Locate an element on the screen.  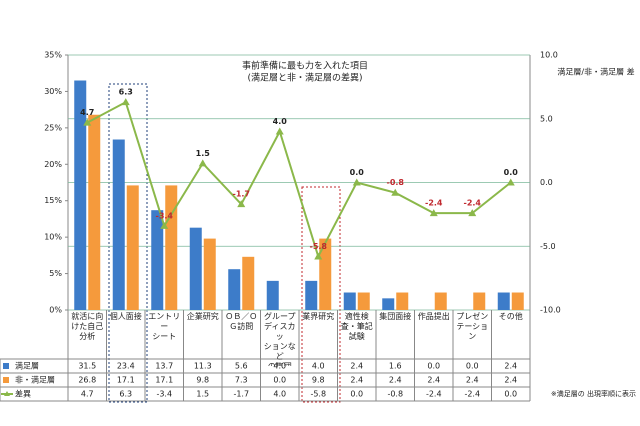
x-tick-label: 適性検 査・筆記 試験 is located at coordinates (356, 326).